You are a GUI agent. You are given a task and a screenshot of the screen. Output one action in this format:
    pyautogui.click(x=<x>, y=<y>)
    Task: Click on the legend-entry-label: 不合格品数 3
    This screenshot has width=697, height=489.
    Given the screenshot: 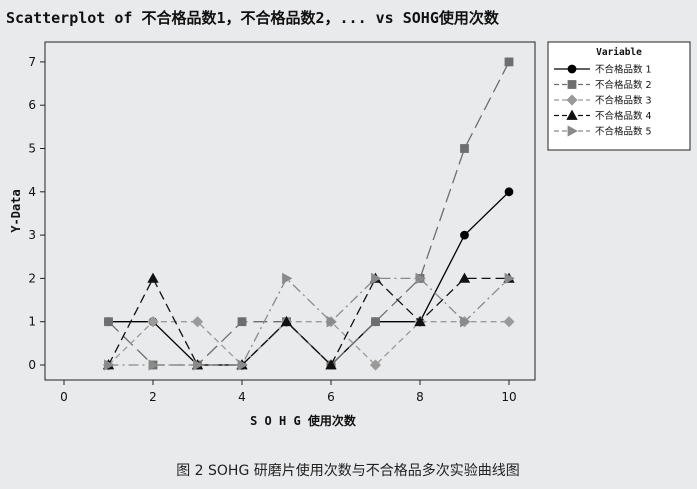 What is the action you would take?
    pyautogui.click(x=623, y=101)
    